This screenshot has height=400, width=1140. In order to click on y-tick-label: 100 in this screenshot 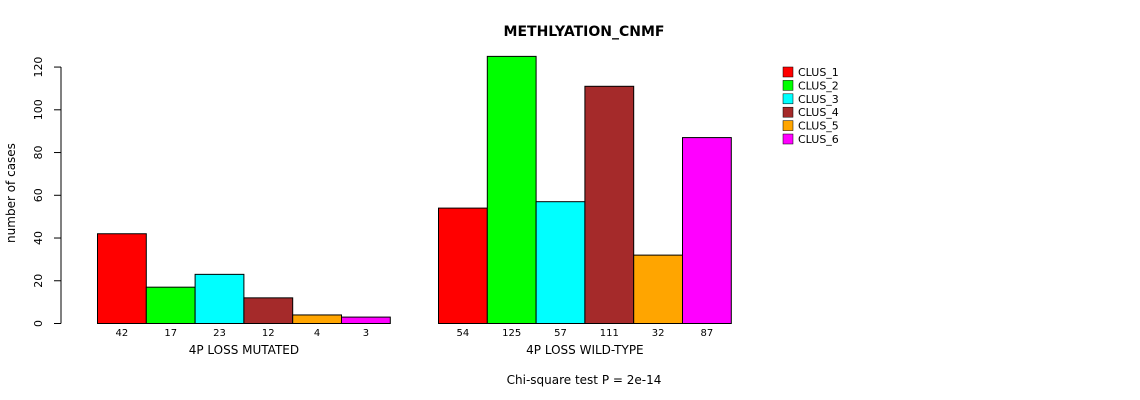, I will do `click(38, 109)`.